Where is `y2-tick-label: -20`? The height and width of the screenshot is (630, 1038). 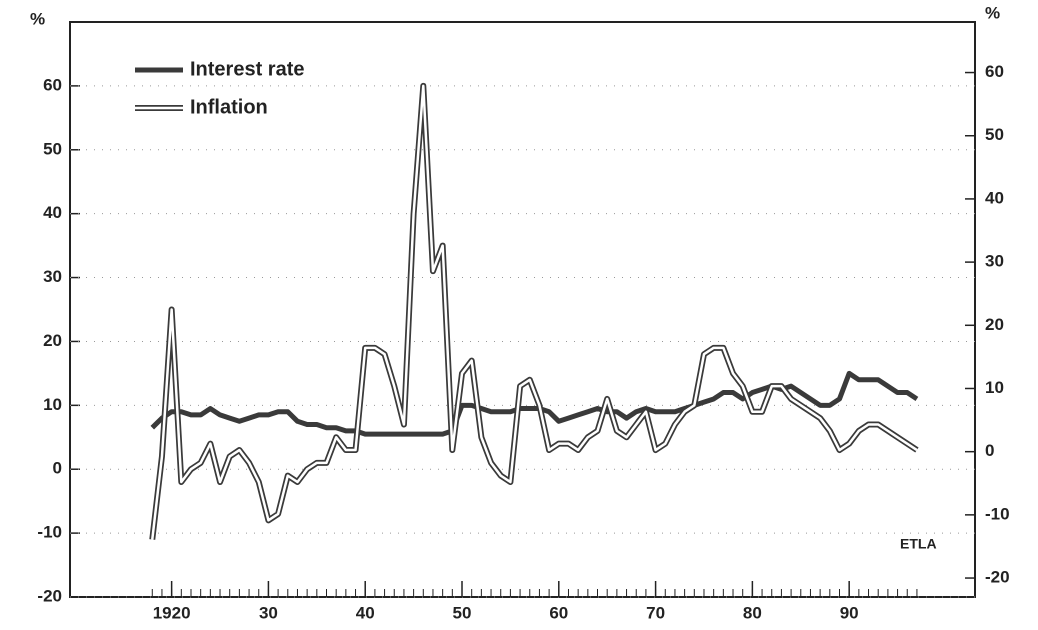 y2-tick-label: -20 is located at coordinates (997, 577).